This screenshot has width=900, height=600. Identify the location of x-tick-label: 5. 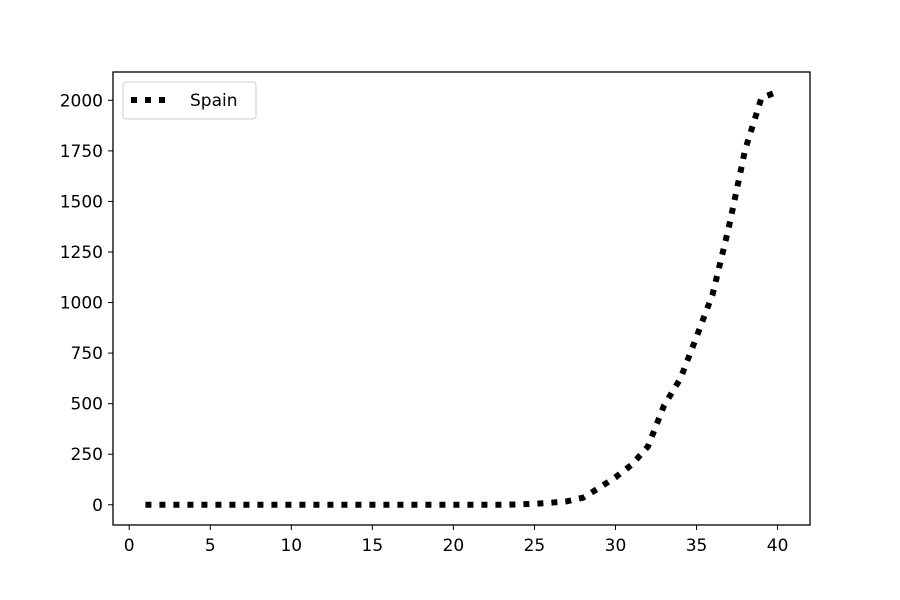
(210, 546).